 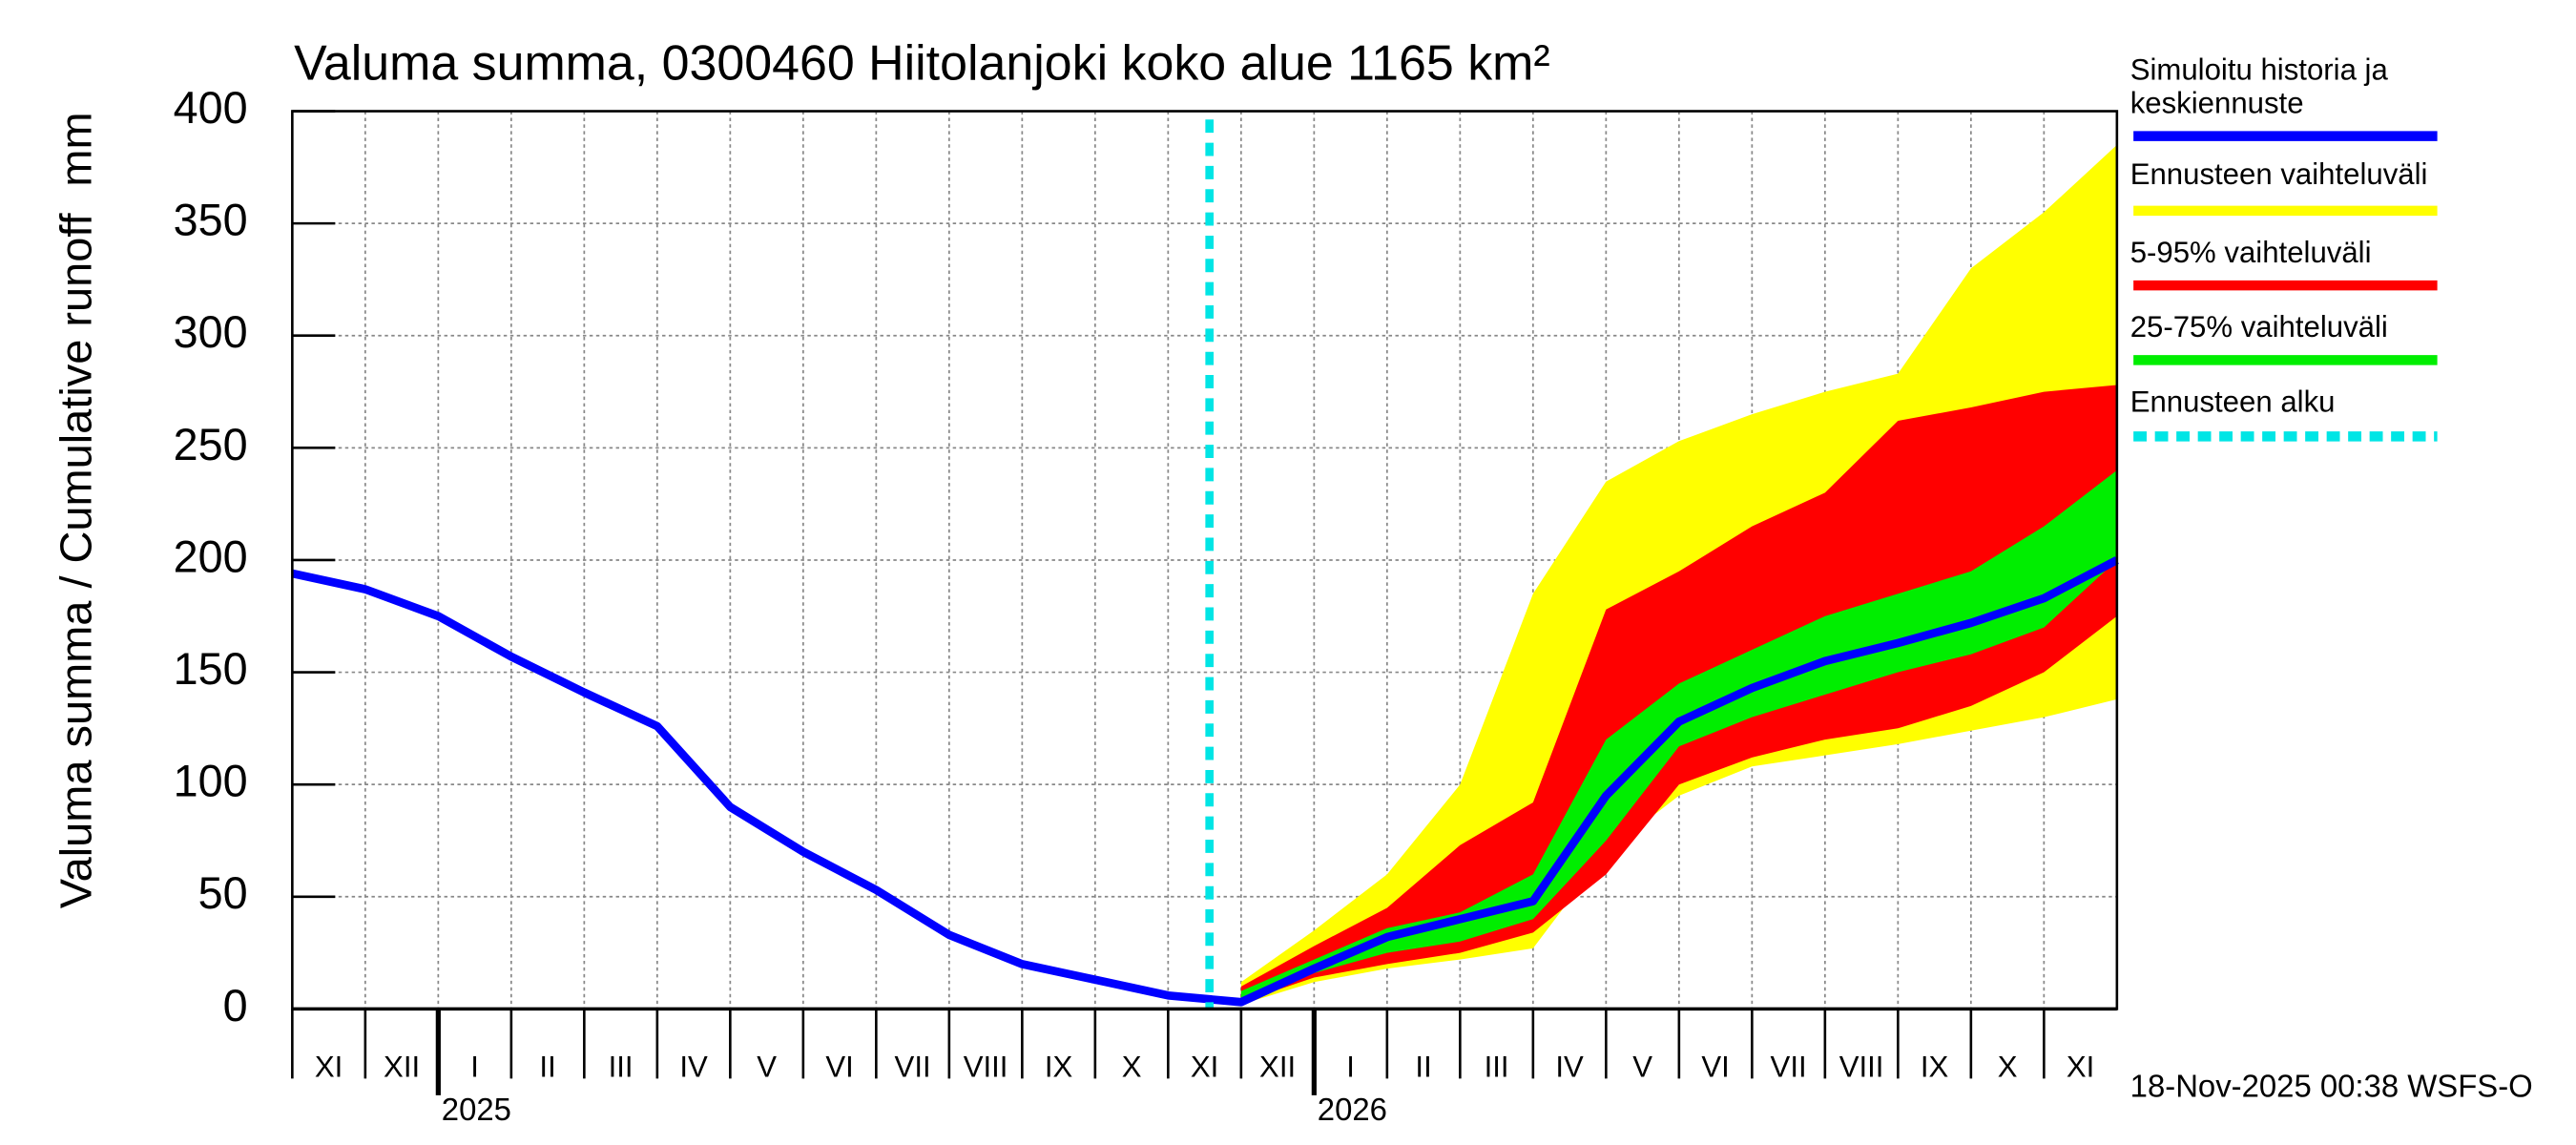 I want to click on legend-label-box: 5-95% vaihteluväli, so click(x=2250, y=252).